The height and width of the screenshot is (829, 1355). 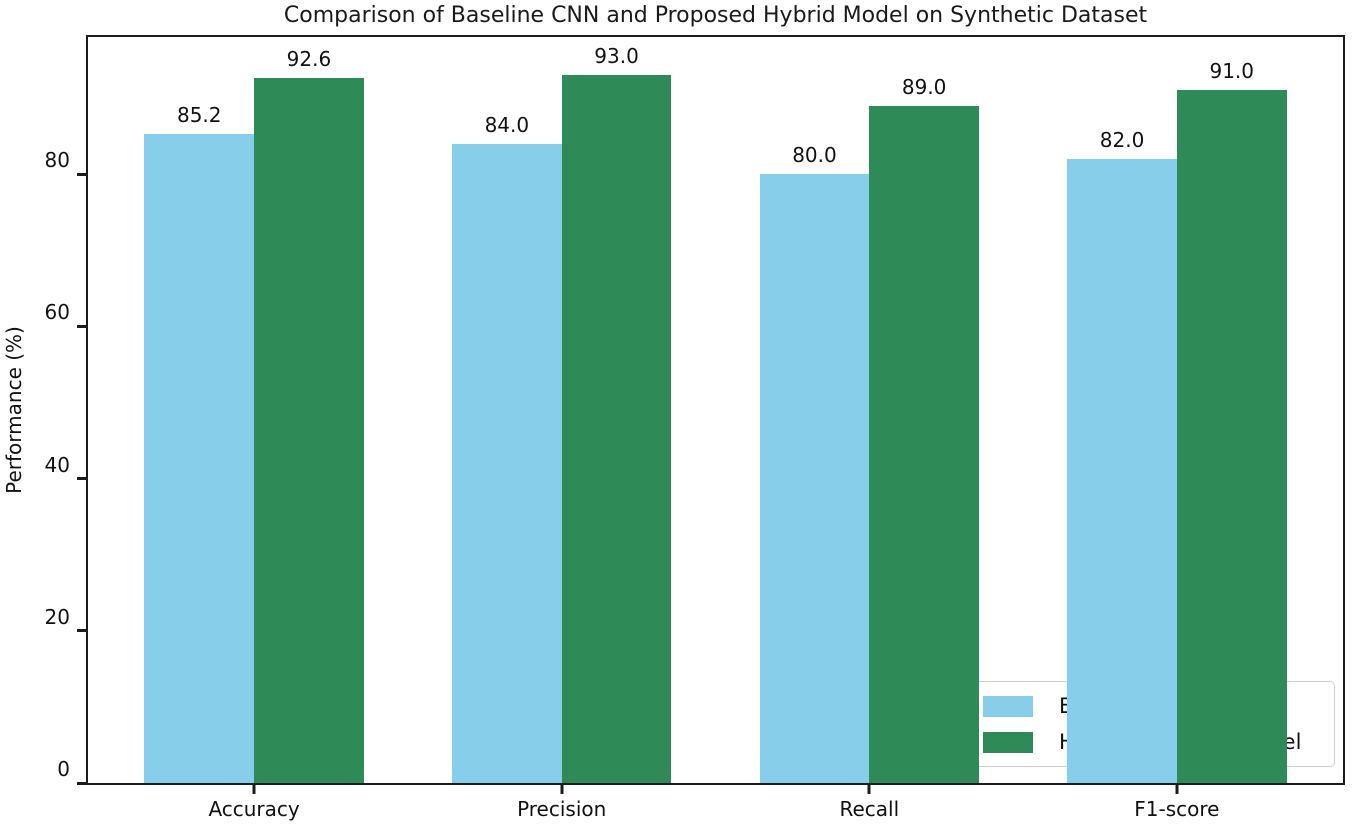 I want to click on x-tick-label-accuracy: Accuracy, so click(x=254, y=809).